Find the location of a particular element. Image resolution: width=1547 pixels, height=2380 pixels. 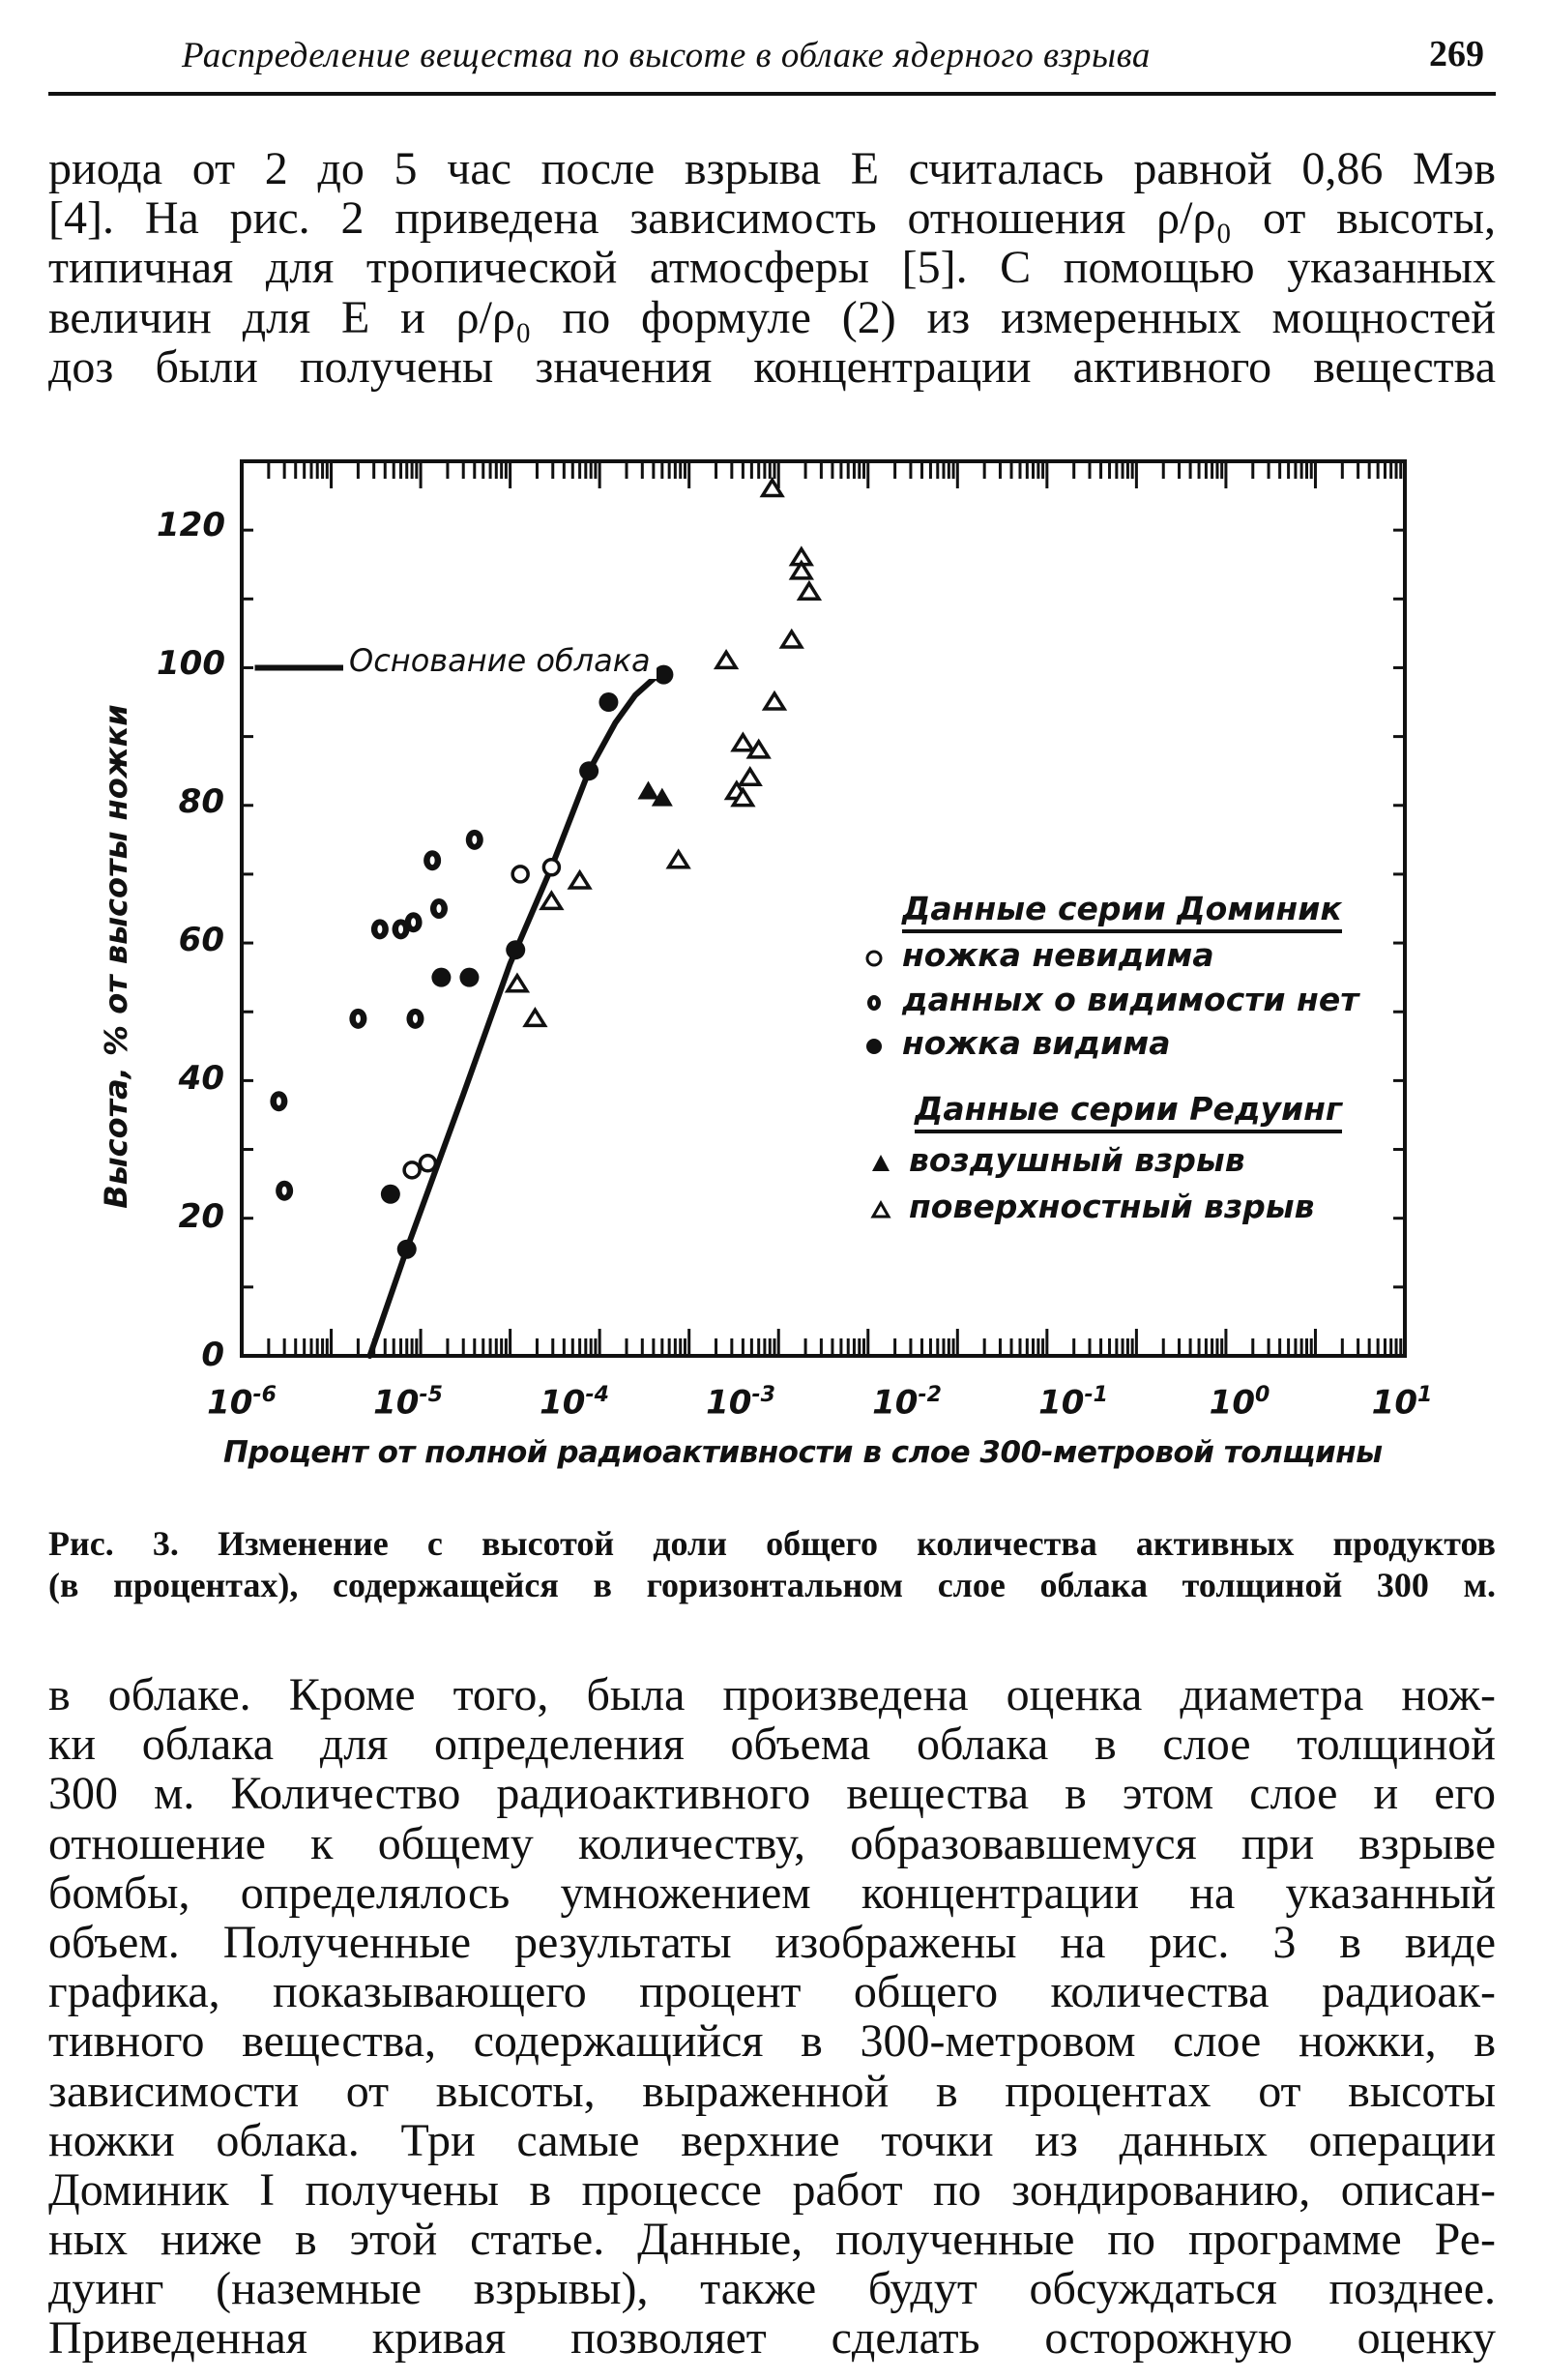

y-tick-label: 120 is located at coordinates (191, 525).